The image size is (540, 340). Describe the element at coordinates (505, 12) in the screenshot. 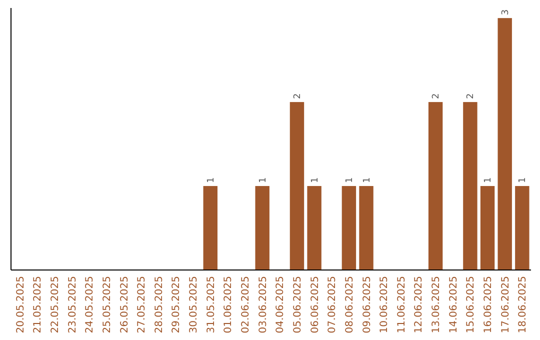

I see `data-label: 3` at that location.